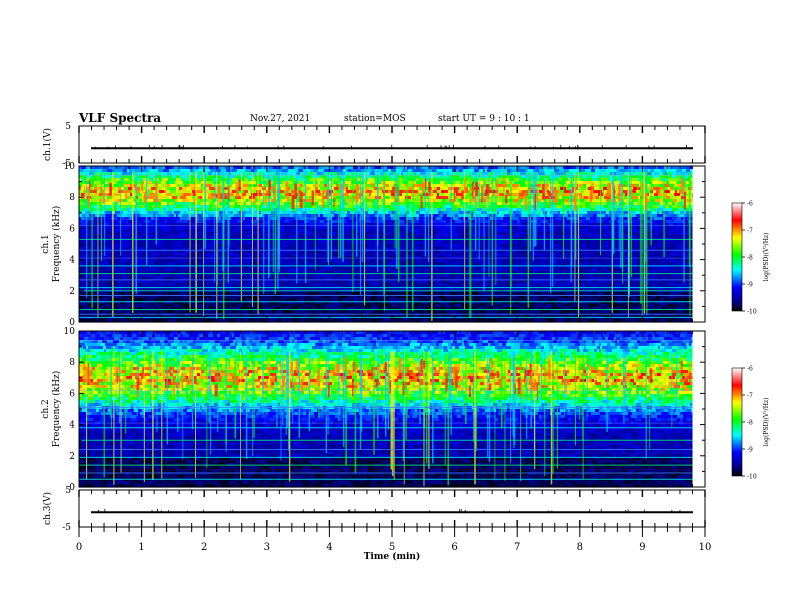  Describe the element at coordinates (454, 547) in the screenshot. I see `x-tick-label: 6` at that location.